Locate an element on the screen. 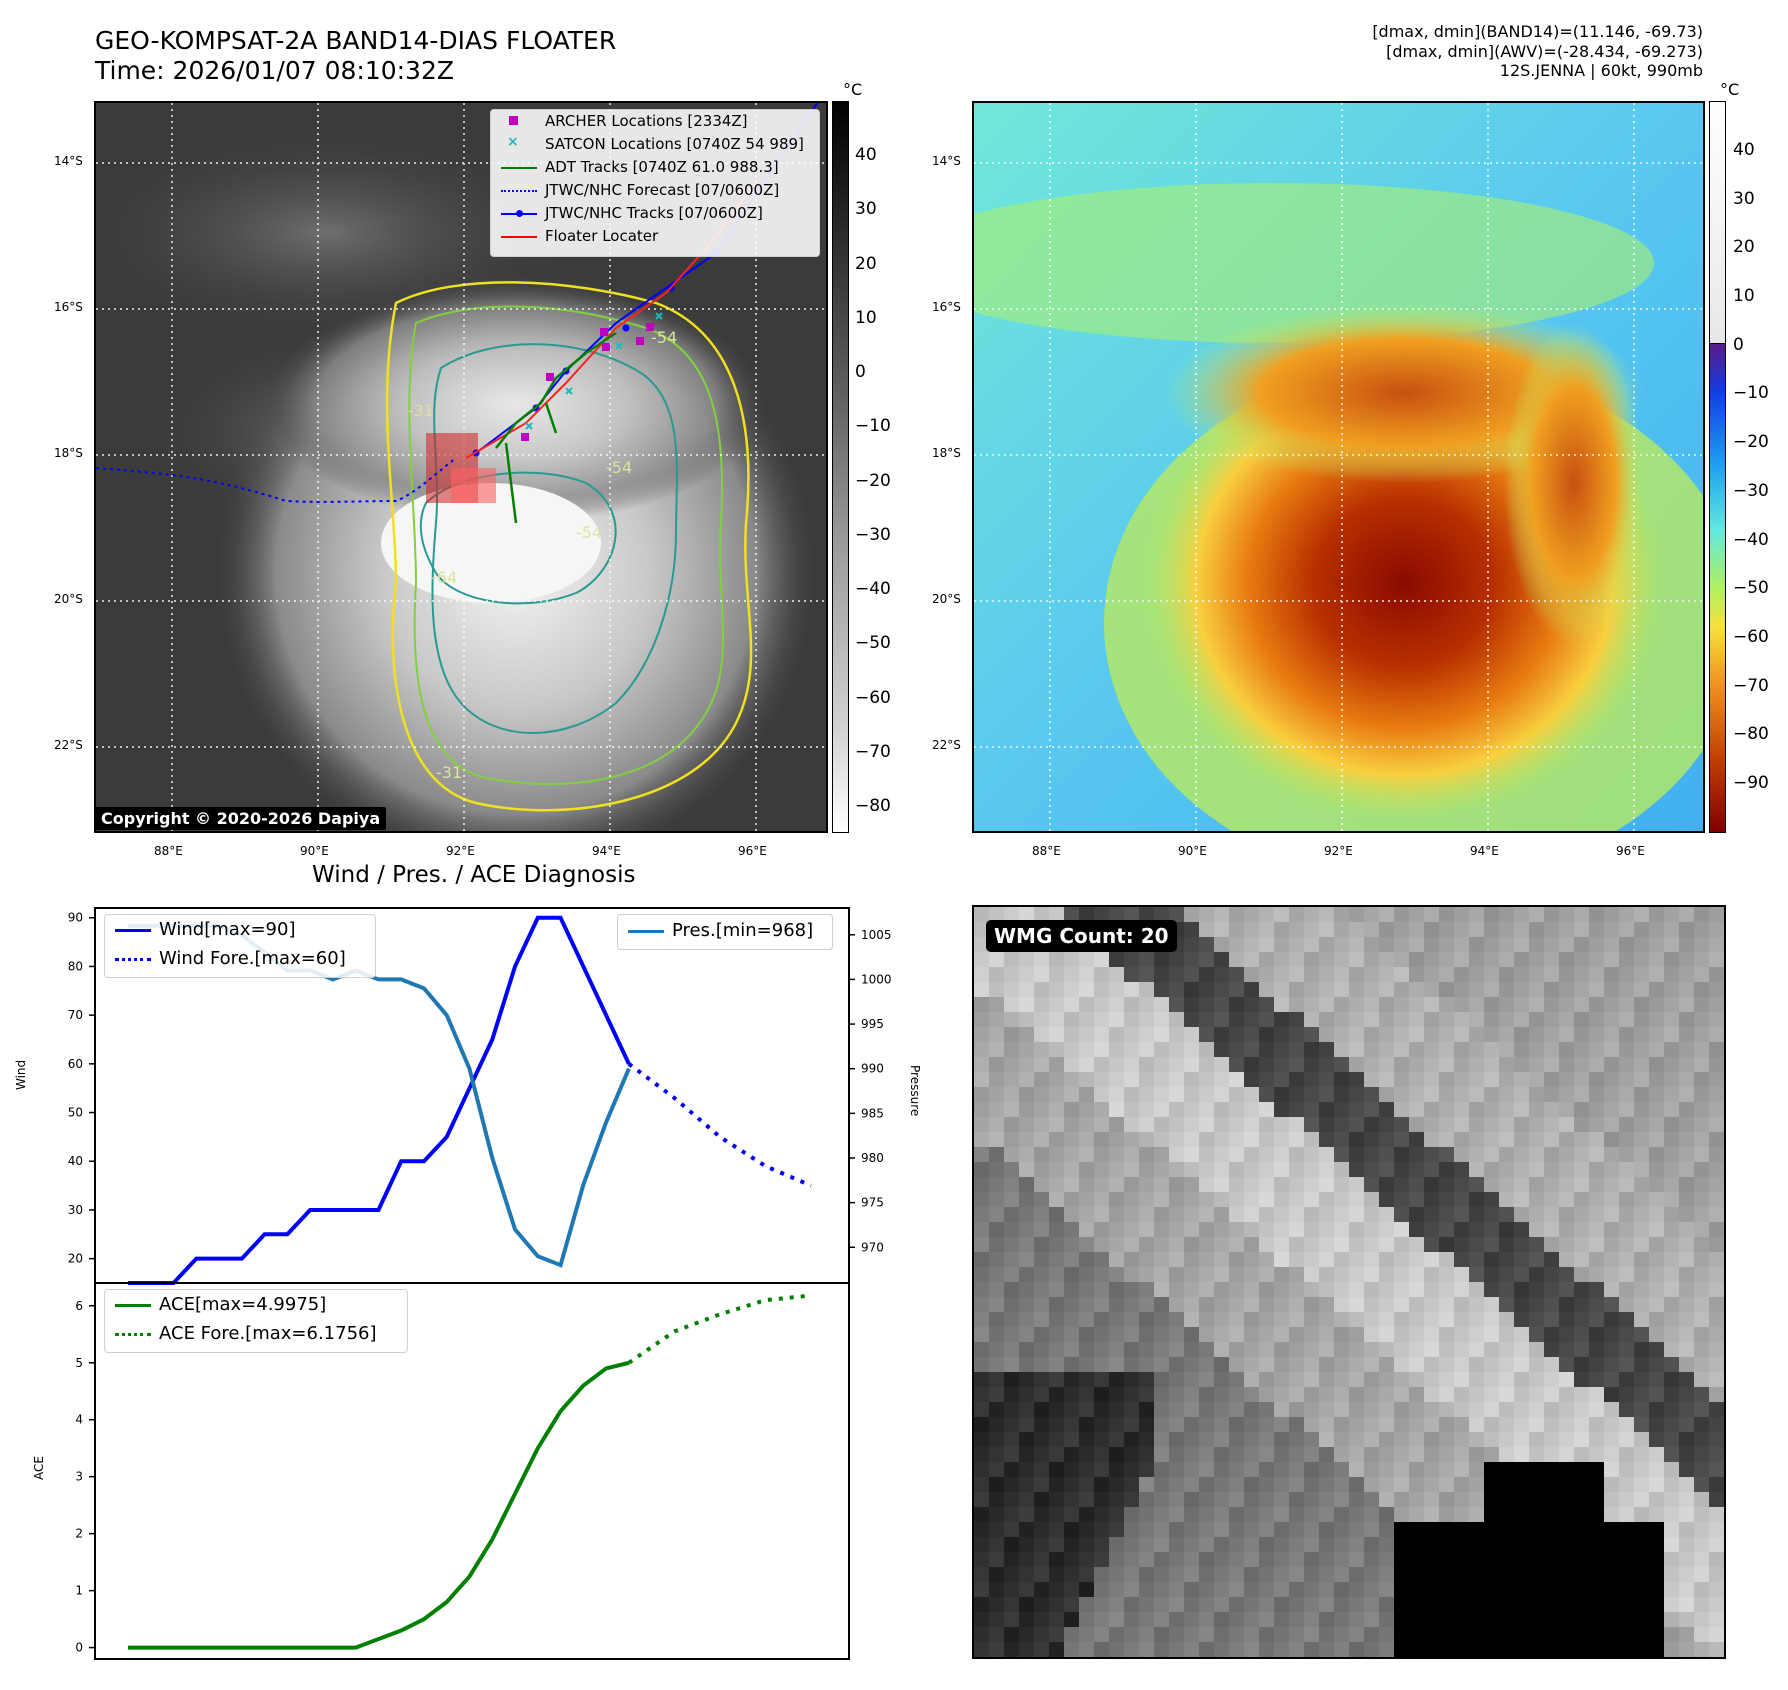 This screenshot has height=1690, width=1788. info-storm: 12S.JENNA | 60kt, 990mb is located at coordinates (1601, 70).